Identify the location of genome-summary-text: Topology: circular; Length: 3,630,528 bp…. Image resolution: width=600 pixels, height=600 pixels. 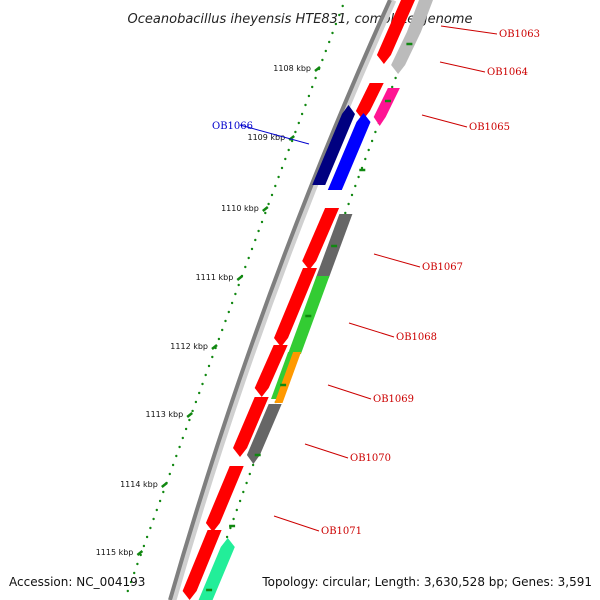
(426, 582).